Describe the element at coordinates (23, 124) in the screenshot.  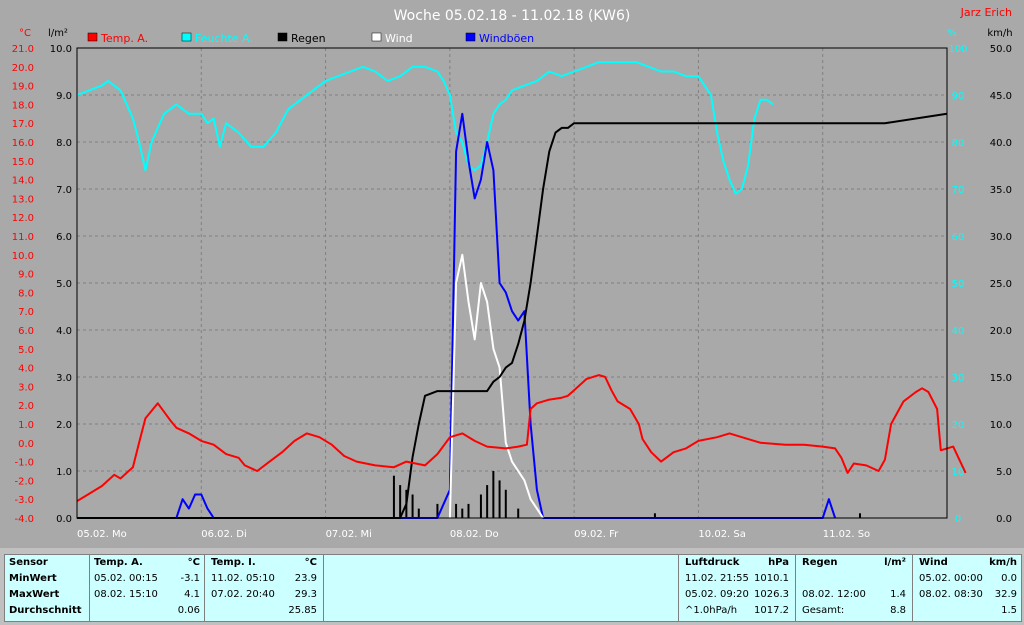
I see `temp-tick: 17.0` at that location.